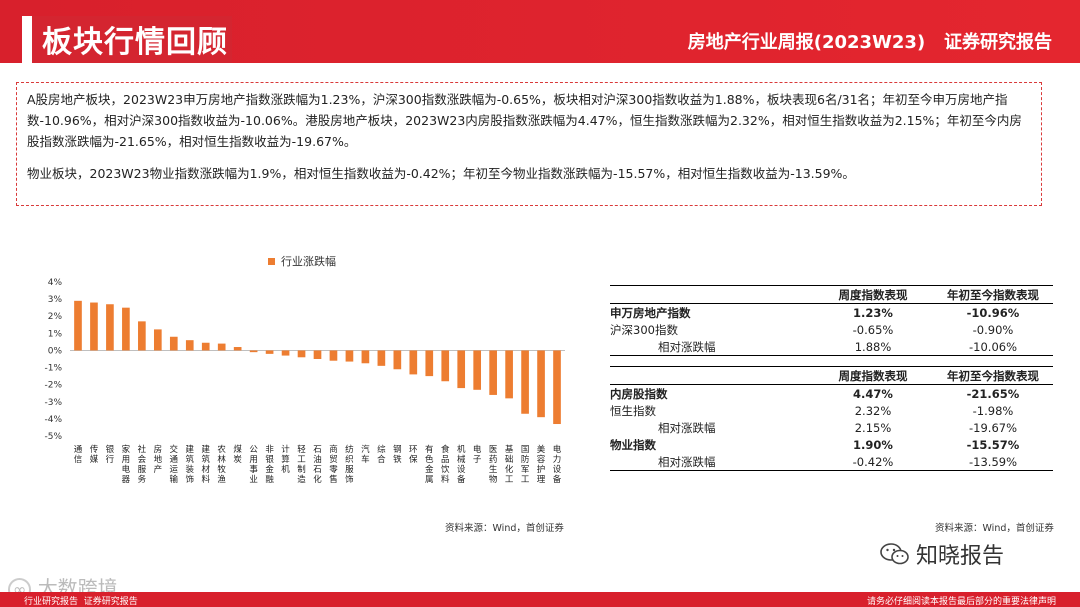  Describe the element at coordinates (873, 312) in the screenshot. I see `table-cell: 1.23%` at that location.